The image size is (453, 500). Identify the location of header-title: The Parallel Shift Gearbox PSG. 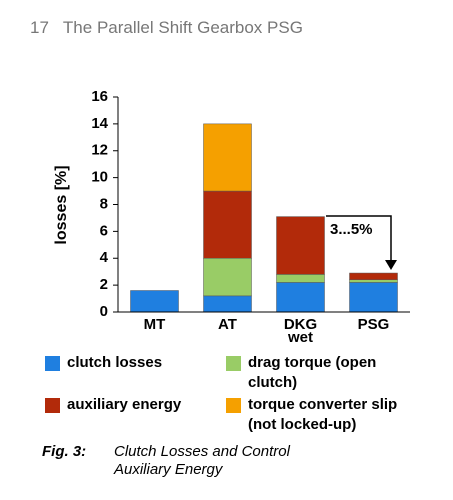
(182, 27).